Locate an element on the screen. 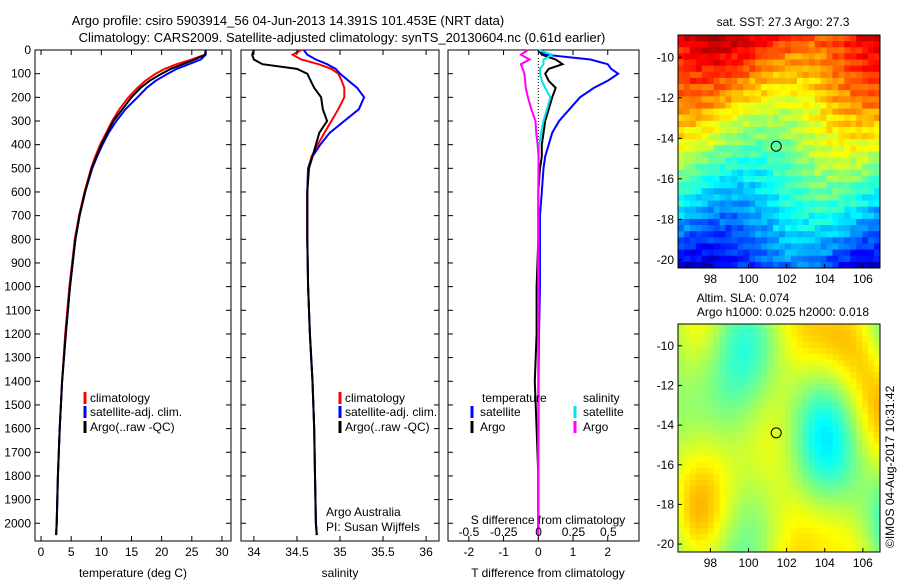  sla-map-title-line2: Argo h1000: 0.025 h2000: 0.018 is located at coordinates (783, 312).